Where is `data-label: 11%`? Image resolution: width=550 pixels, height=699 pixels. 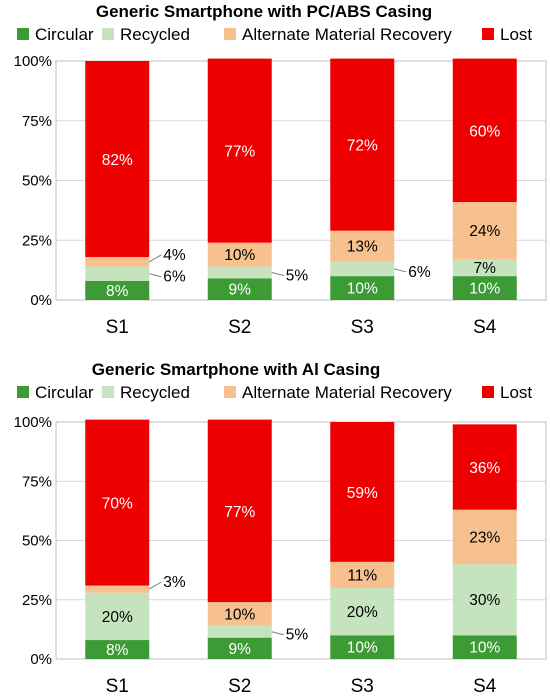
data-label: 11% is located at coordinates (362, 575).